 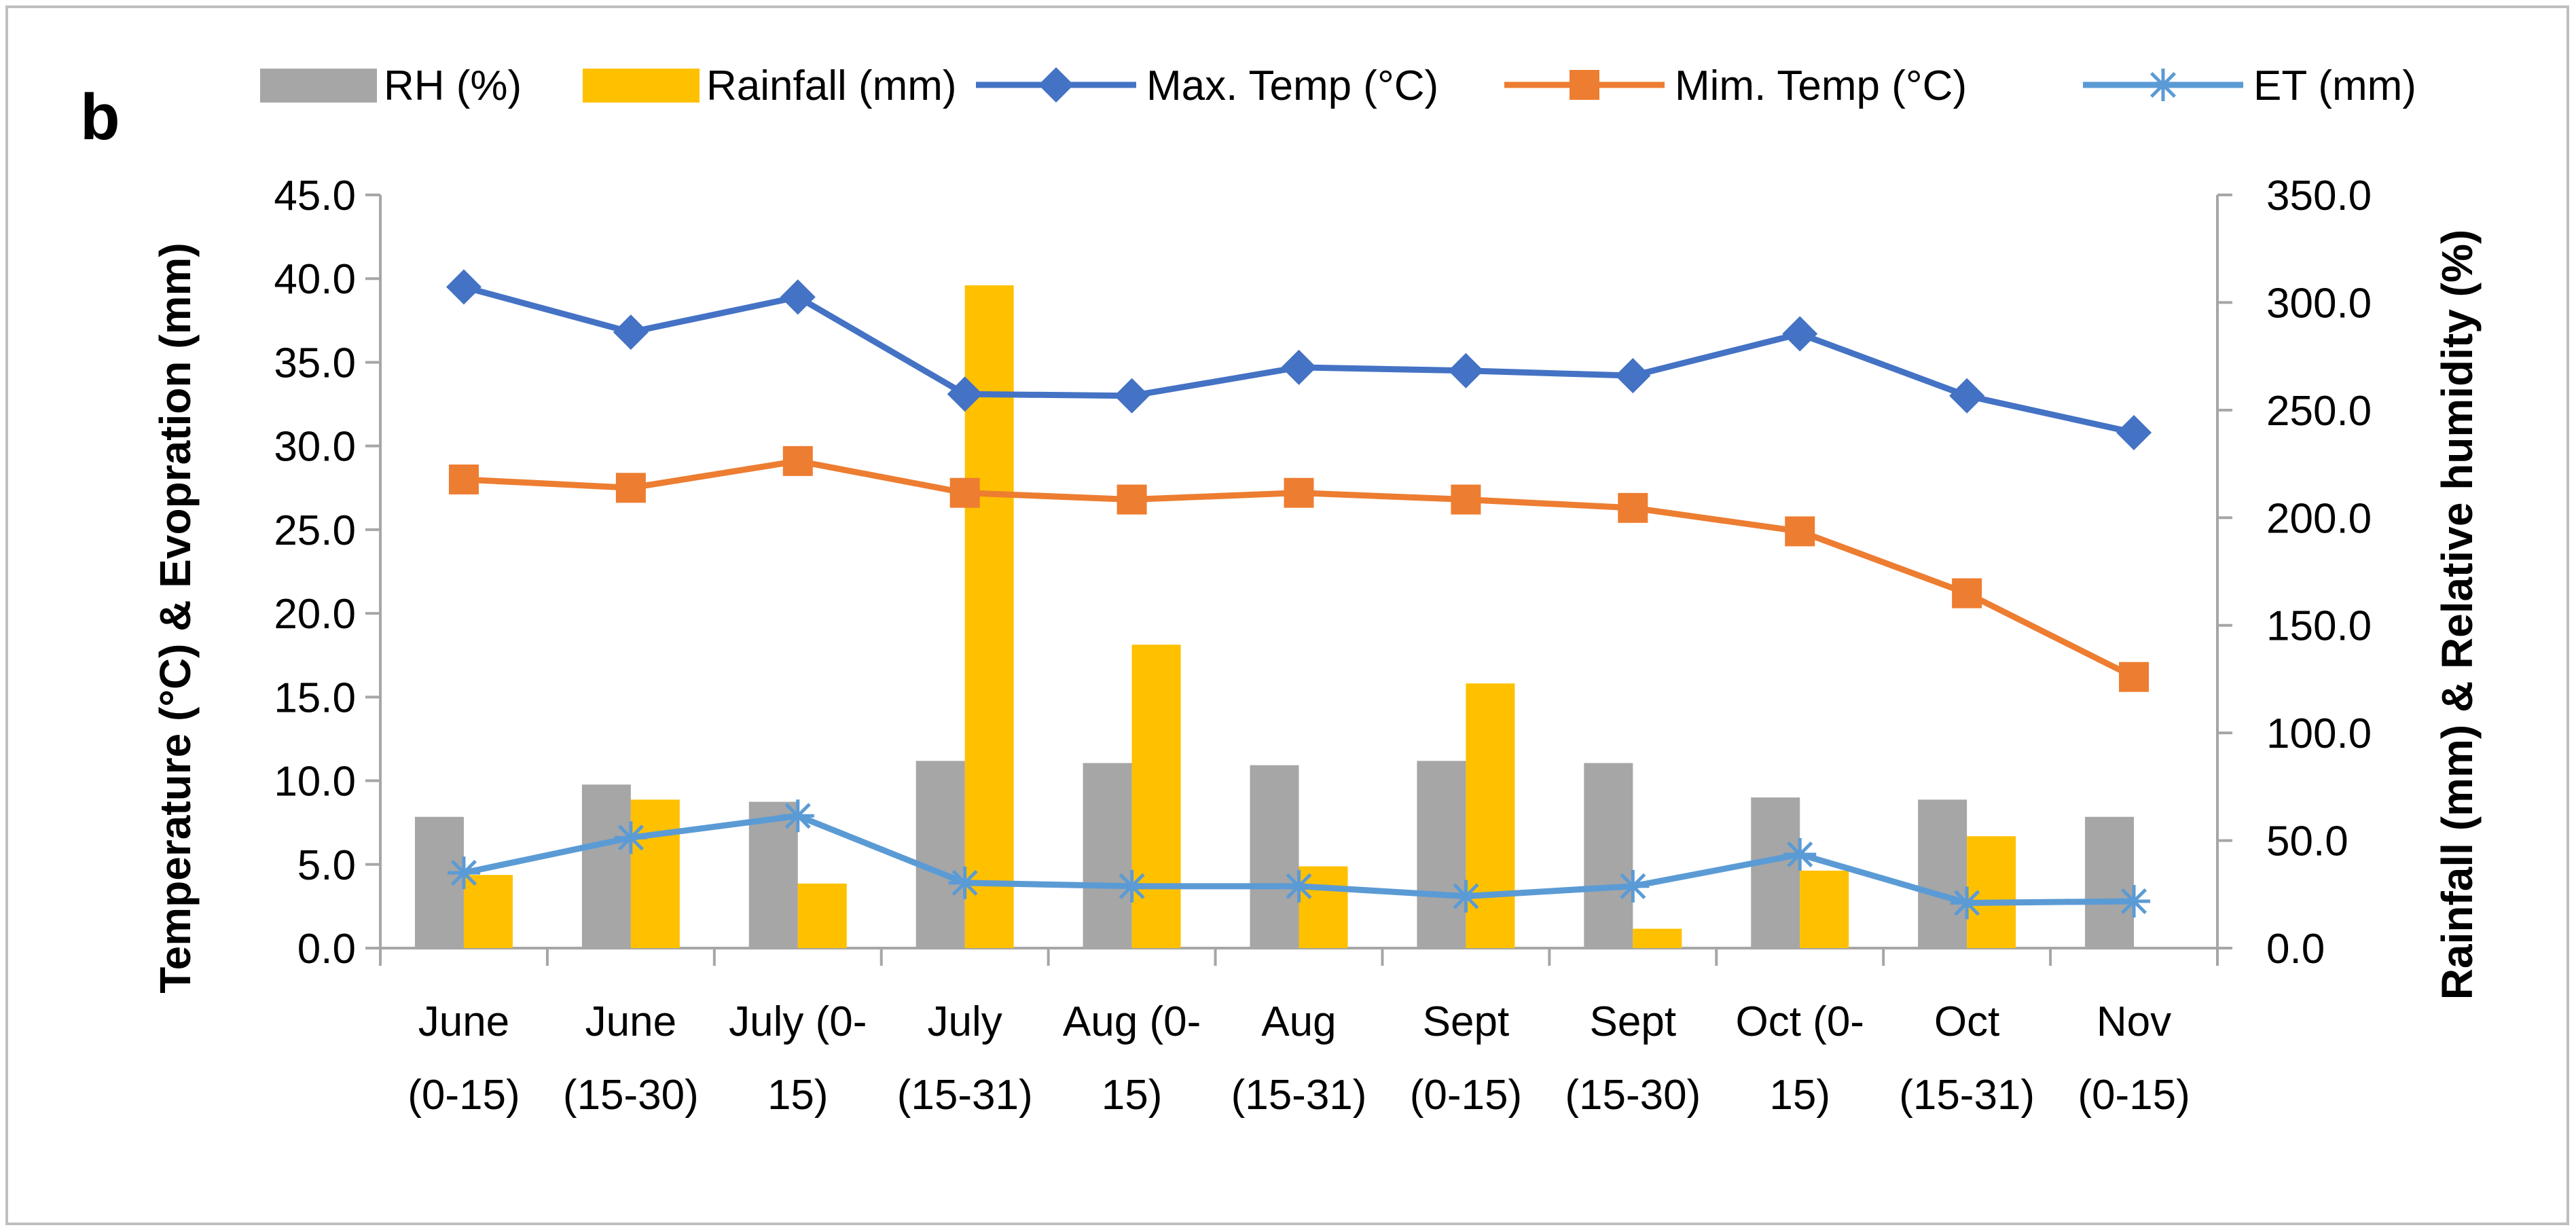 I want to click on legend-label: ET (mm), so click(x=2334, y=85).